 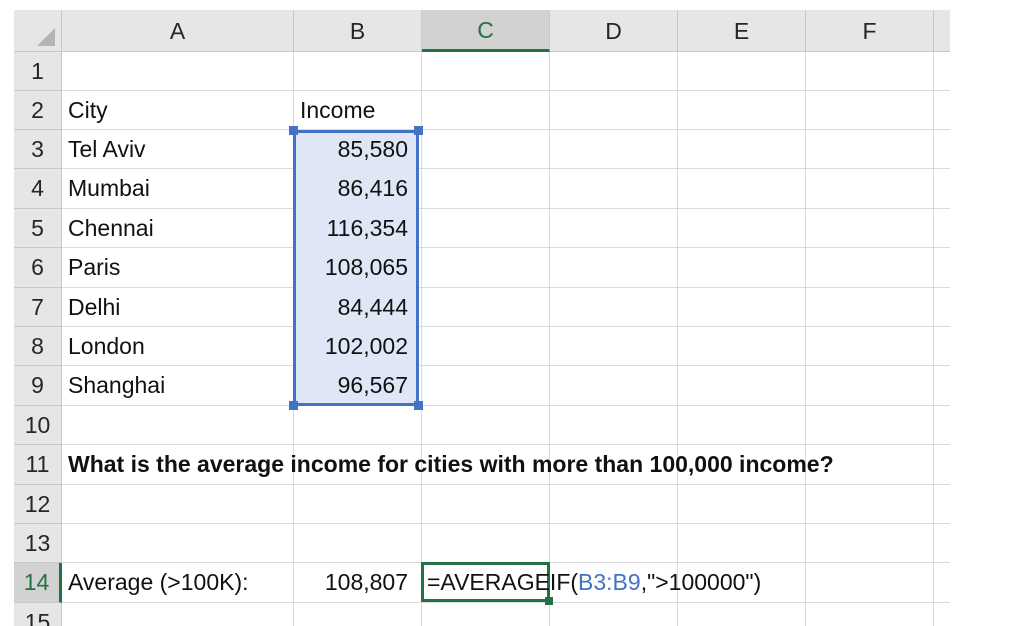 I want to click on row-header-bar: 1 2 3 4 5 6 7 8 9 10 11 12 13 14 15, so click(x=38, y=339).